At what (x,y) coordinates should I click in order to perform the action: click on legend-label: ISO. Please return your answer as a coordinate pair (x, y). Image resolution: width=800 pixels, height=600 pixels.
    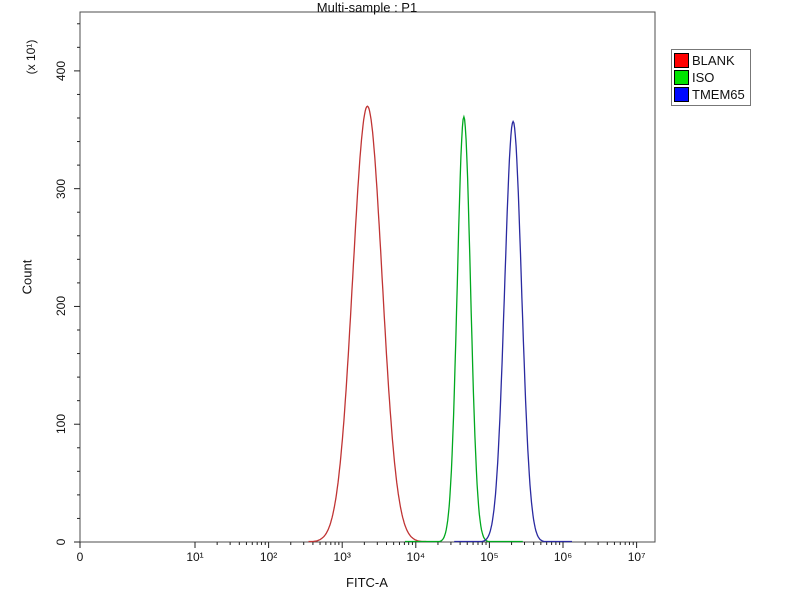
    Looking at the image, I should click on (703, 77).